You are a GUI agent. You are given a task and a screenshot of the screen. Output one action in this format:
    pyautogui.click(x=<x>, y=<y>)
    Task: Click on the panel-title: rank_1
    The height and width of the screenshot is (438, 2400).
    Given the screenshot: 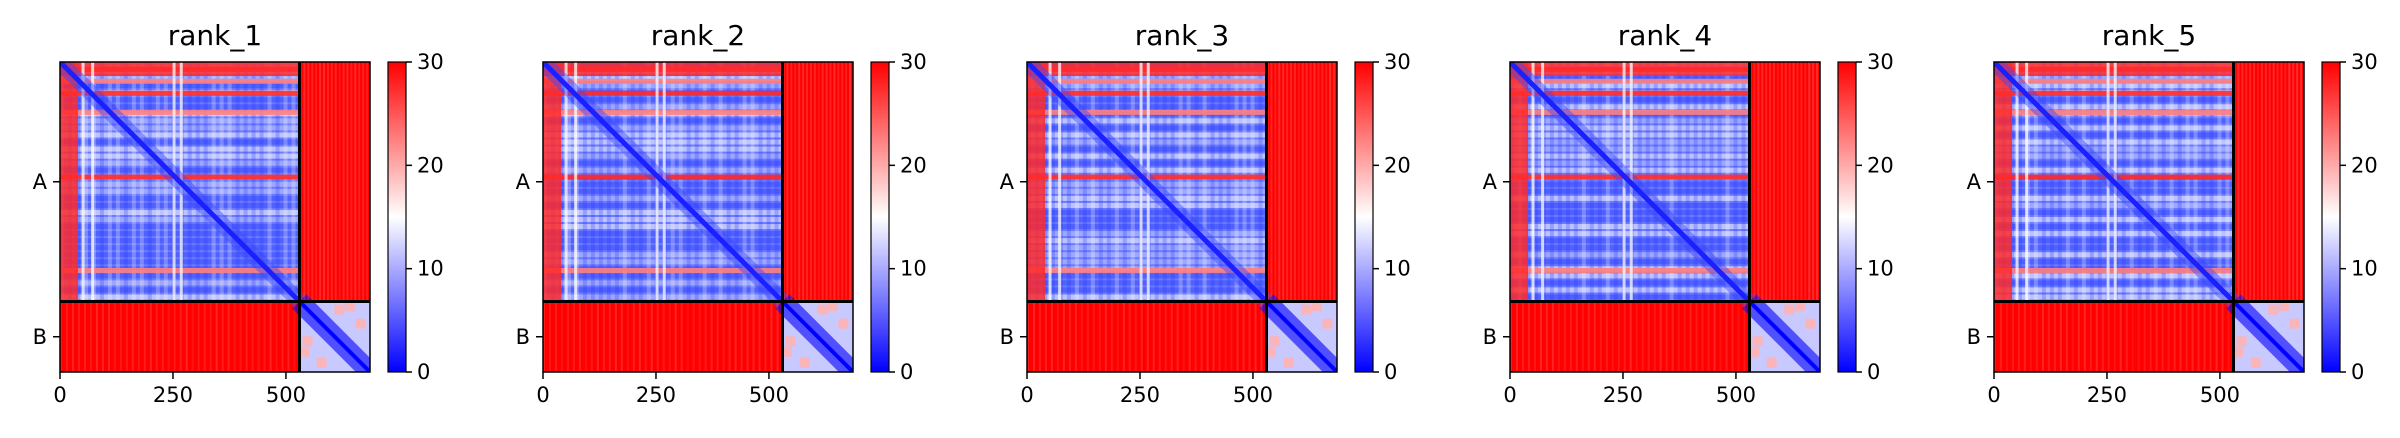 What is the action you would take?
    pyautogui.click(x=215, y=35)
    